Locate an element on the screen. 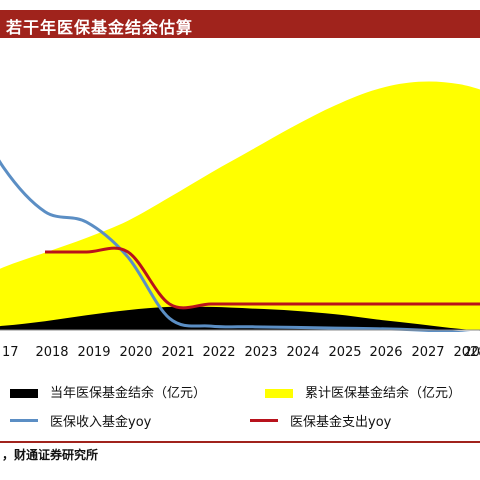 The image size is (480, 480). x-tick-label: 2024 is located at coordinates (302, 352).